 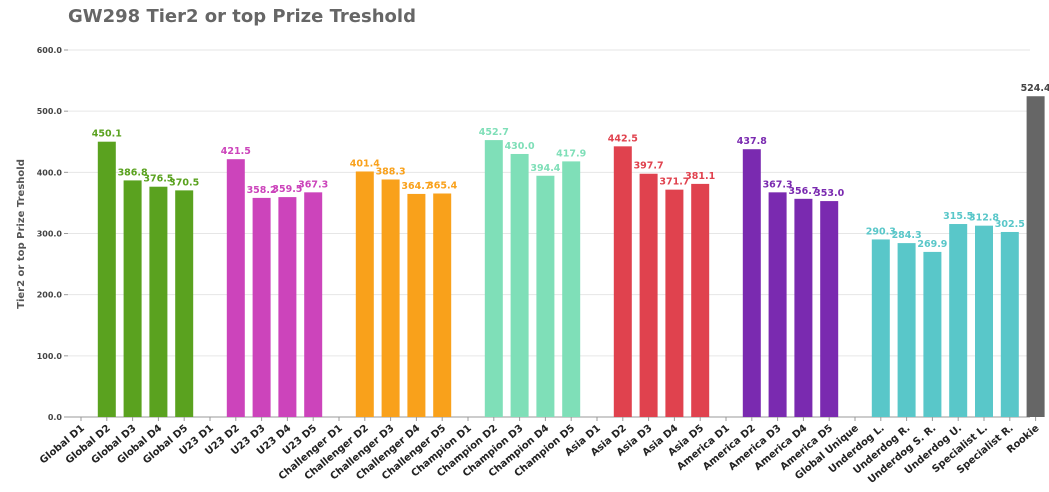 I want to click on data-label: 356.7, so click(x=803, y=191).